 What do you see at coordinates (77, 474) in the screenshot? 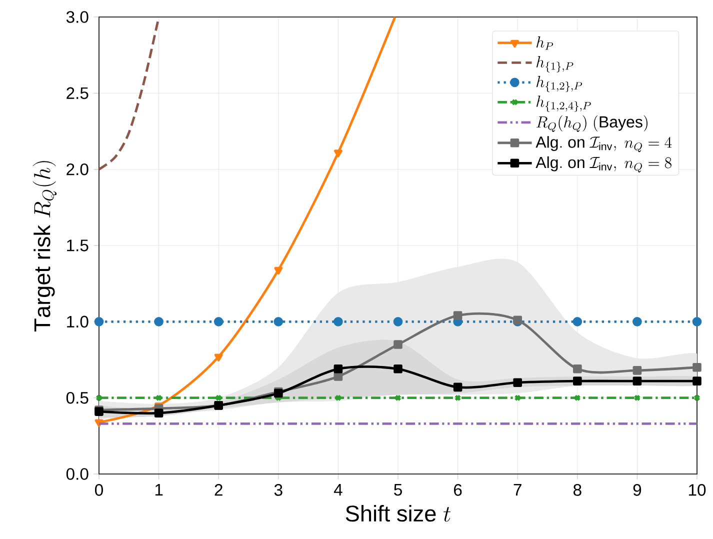
I see `y-tick-label: 0.0` at bounding box center [77, 474].